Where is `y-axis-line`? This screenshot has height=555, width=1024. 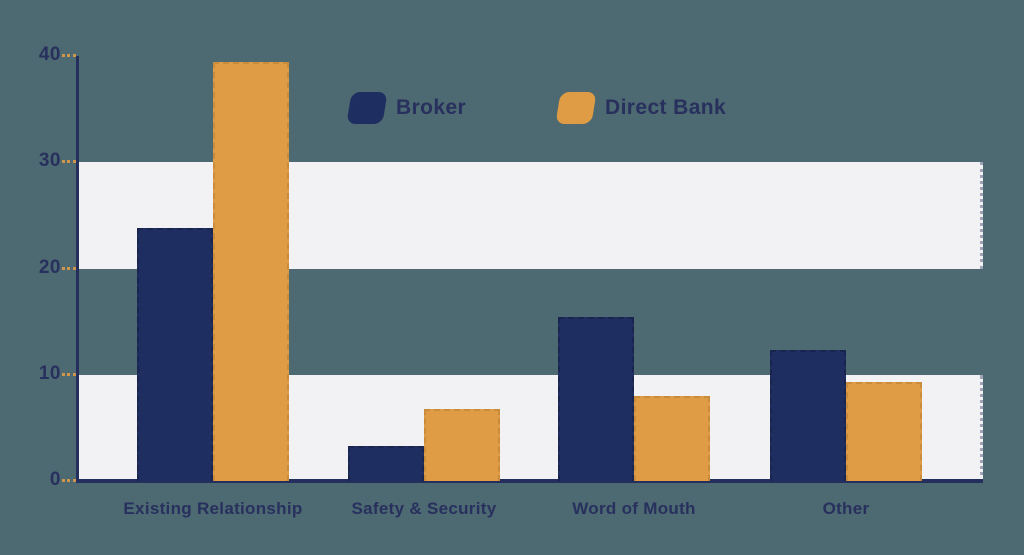
y-axis-line is located at coordinates (77, 269).